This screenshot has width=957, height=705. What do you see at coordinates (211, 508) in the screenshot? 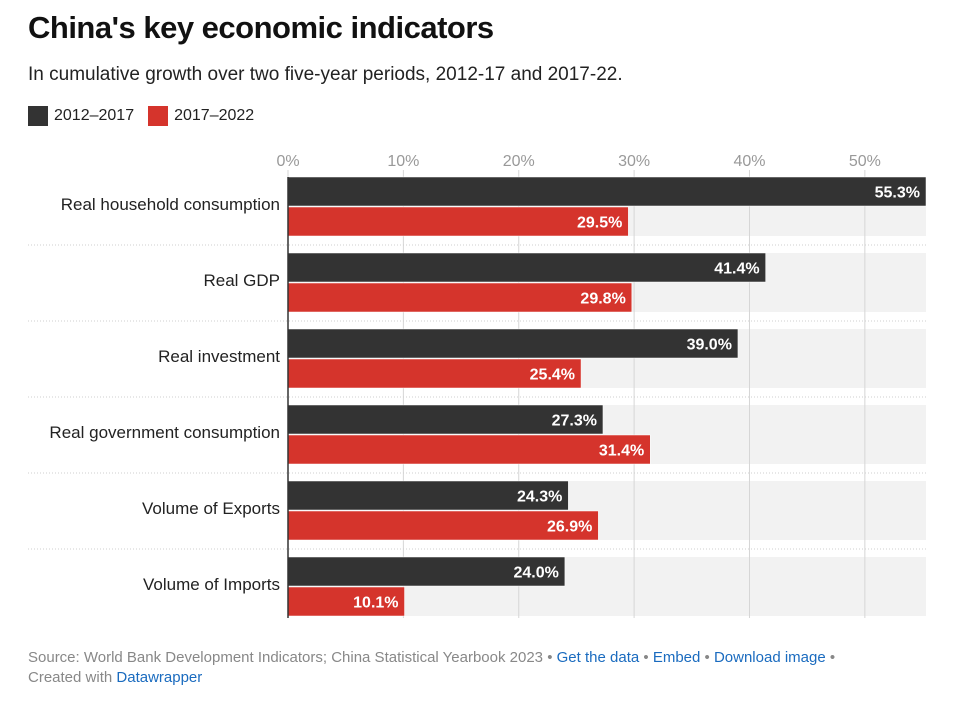
I see `category-label: Volume of Exports` at bounding box center [211, 508].